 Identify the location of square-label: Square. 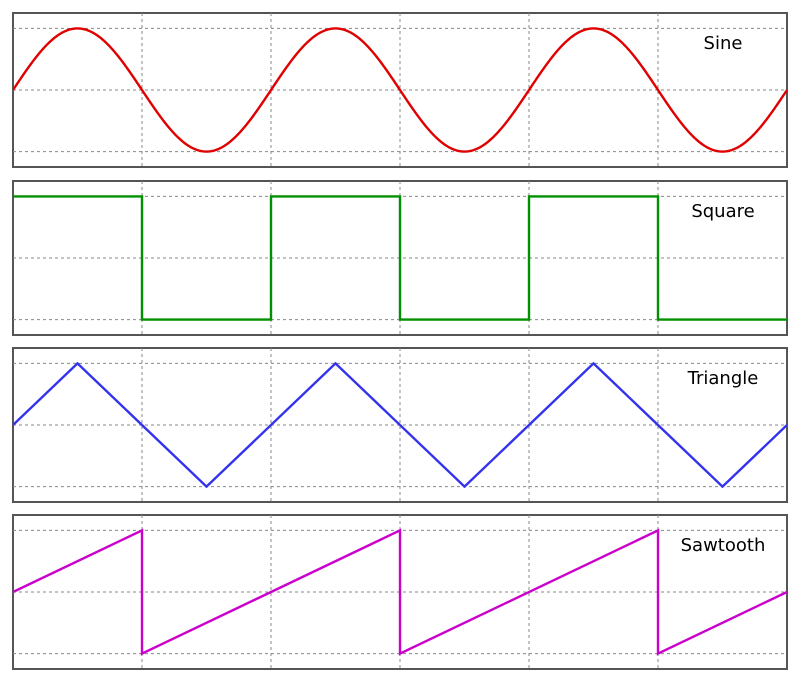
(722, 211).